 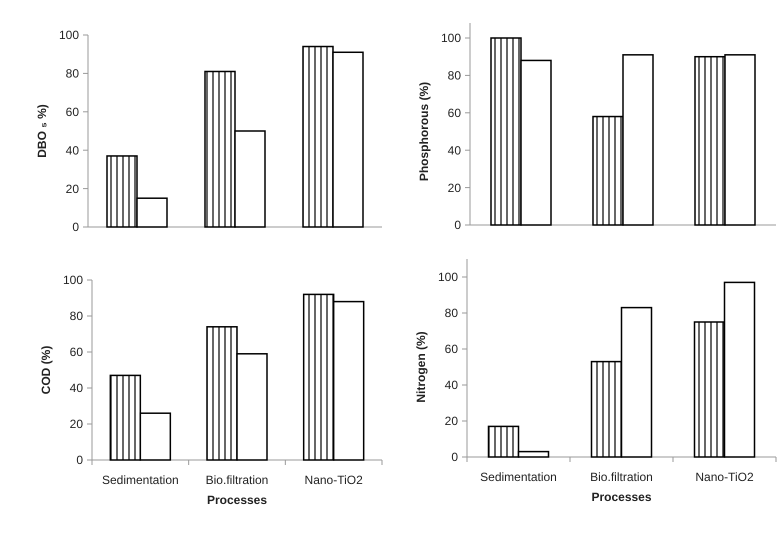 What do you see at coordinates (42, 131) in the screenshot?
I see `y-axis-title: DBO ₅ %)` at bounding box center [42, 131].